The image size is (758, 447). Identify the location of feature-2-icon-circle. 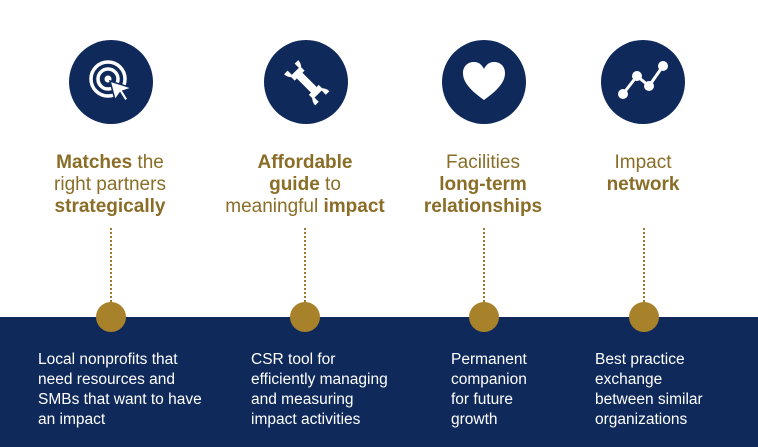
(306, 82).